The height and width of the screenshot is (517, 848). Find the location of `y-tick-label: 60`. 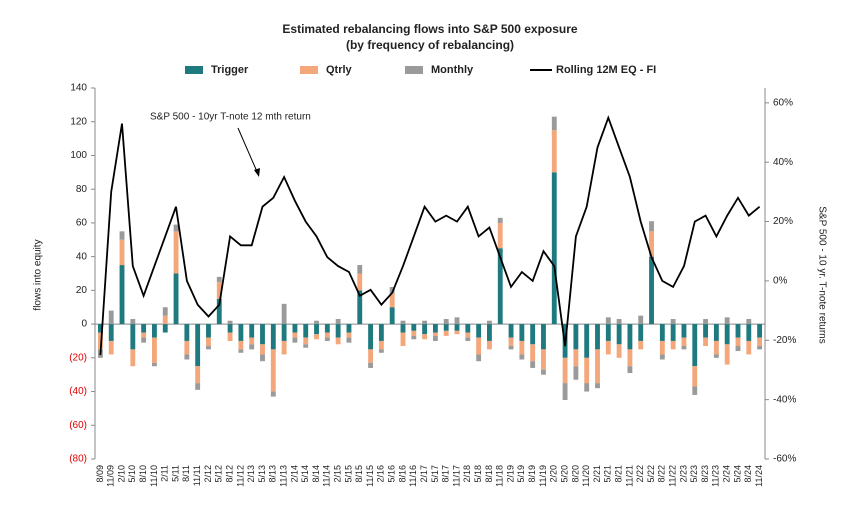

y-tick-label: 60 is located at coordinates (82, 223).